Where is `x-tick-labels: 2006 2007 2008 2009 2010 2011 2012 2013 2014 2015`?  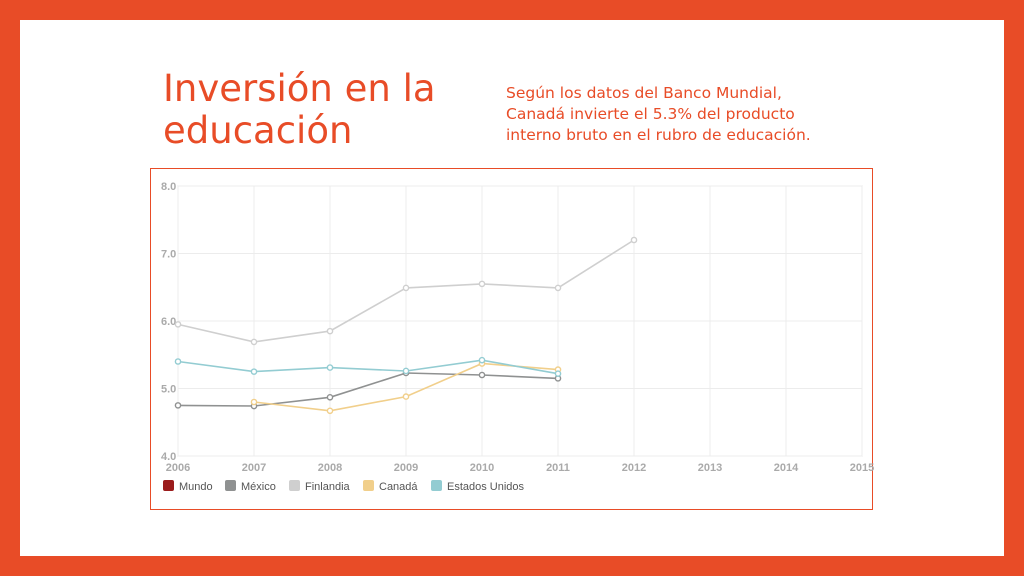
x-tick-labels: 2006 2007 2008 2009 2010 2011 2012 2013 2014 2015 is located at coordinates (520, 468).